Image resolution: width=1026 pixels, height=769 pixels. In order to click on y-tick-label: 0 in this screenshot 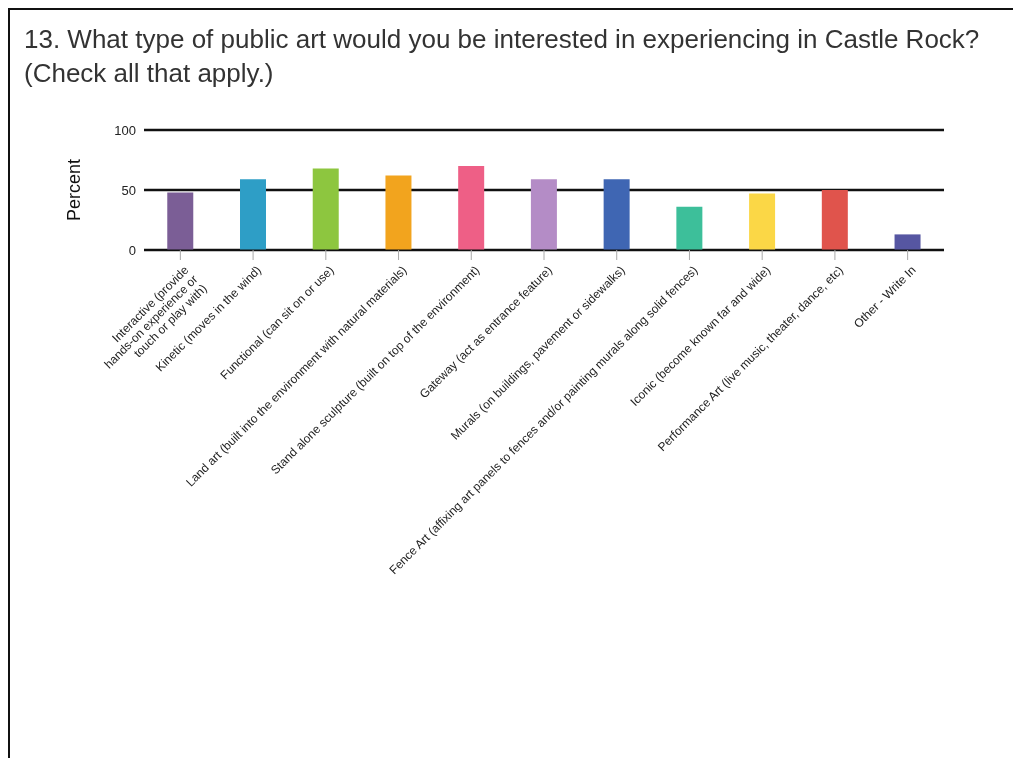, I will do `click(132, 250)`.